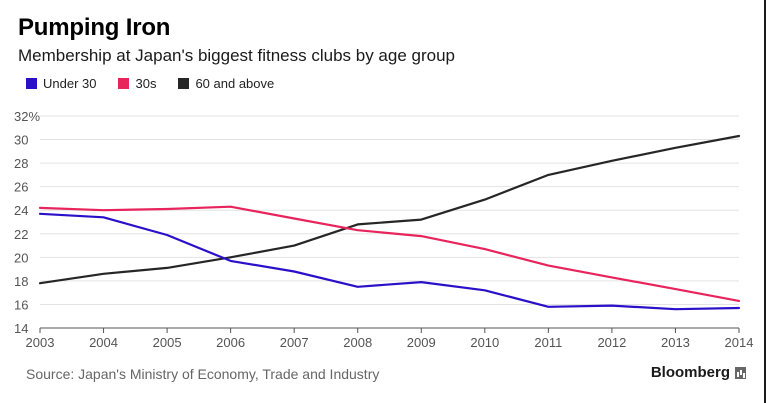 The height and width of the screenshot is (403, 766). What do you see at coordinates (21, 163) in the screenshot?
I see `y-tick-label: 28` at bounding box center [21, 163].